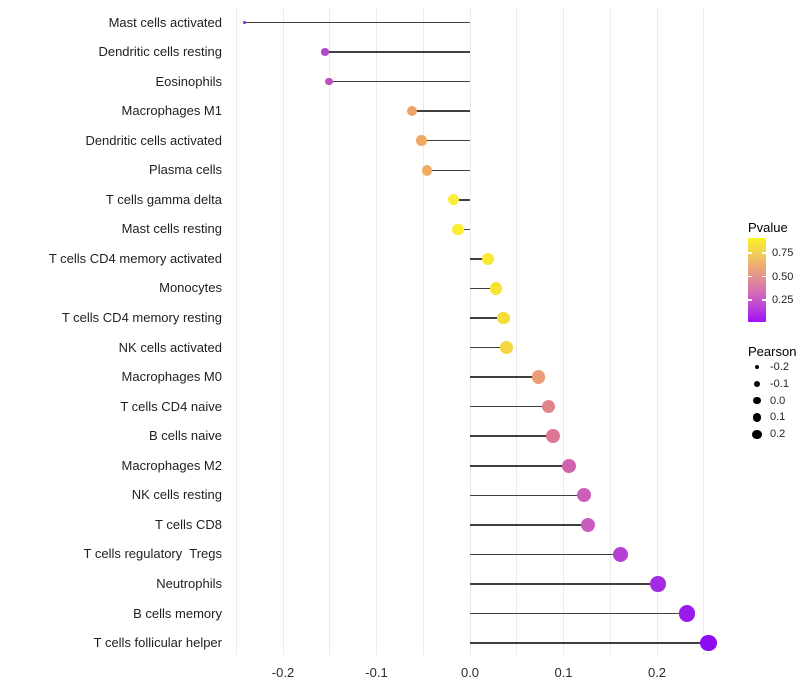 This screenshot has width=800, height=700. I want to click on row-label: Monocytes, so click(190, 288).